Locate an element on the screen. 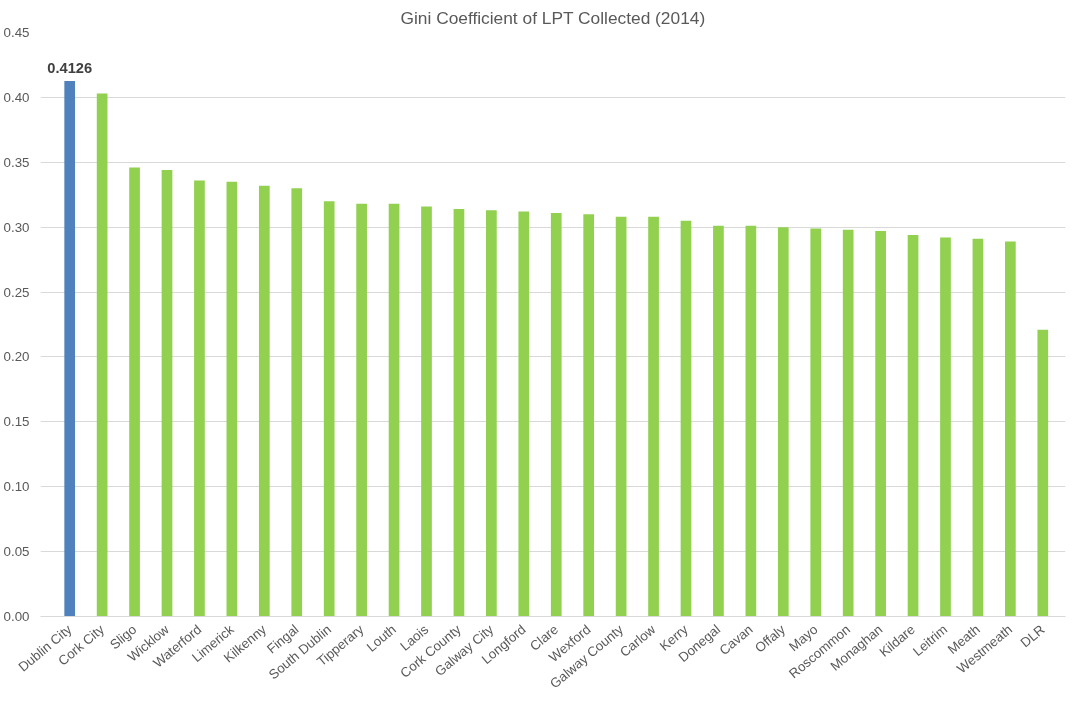  y-tick-label: 0.15 is located at coordinates (16, 422).